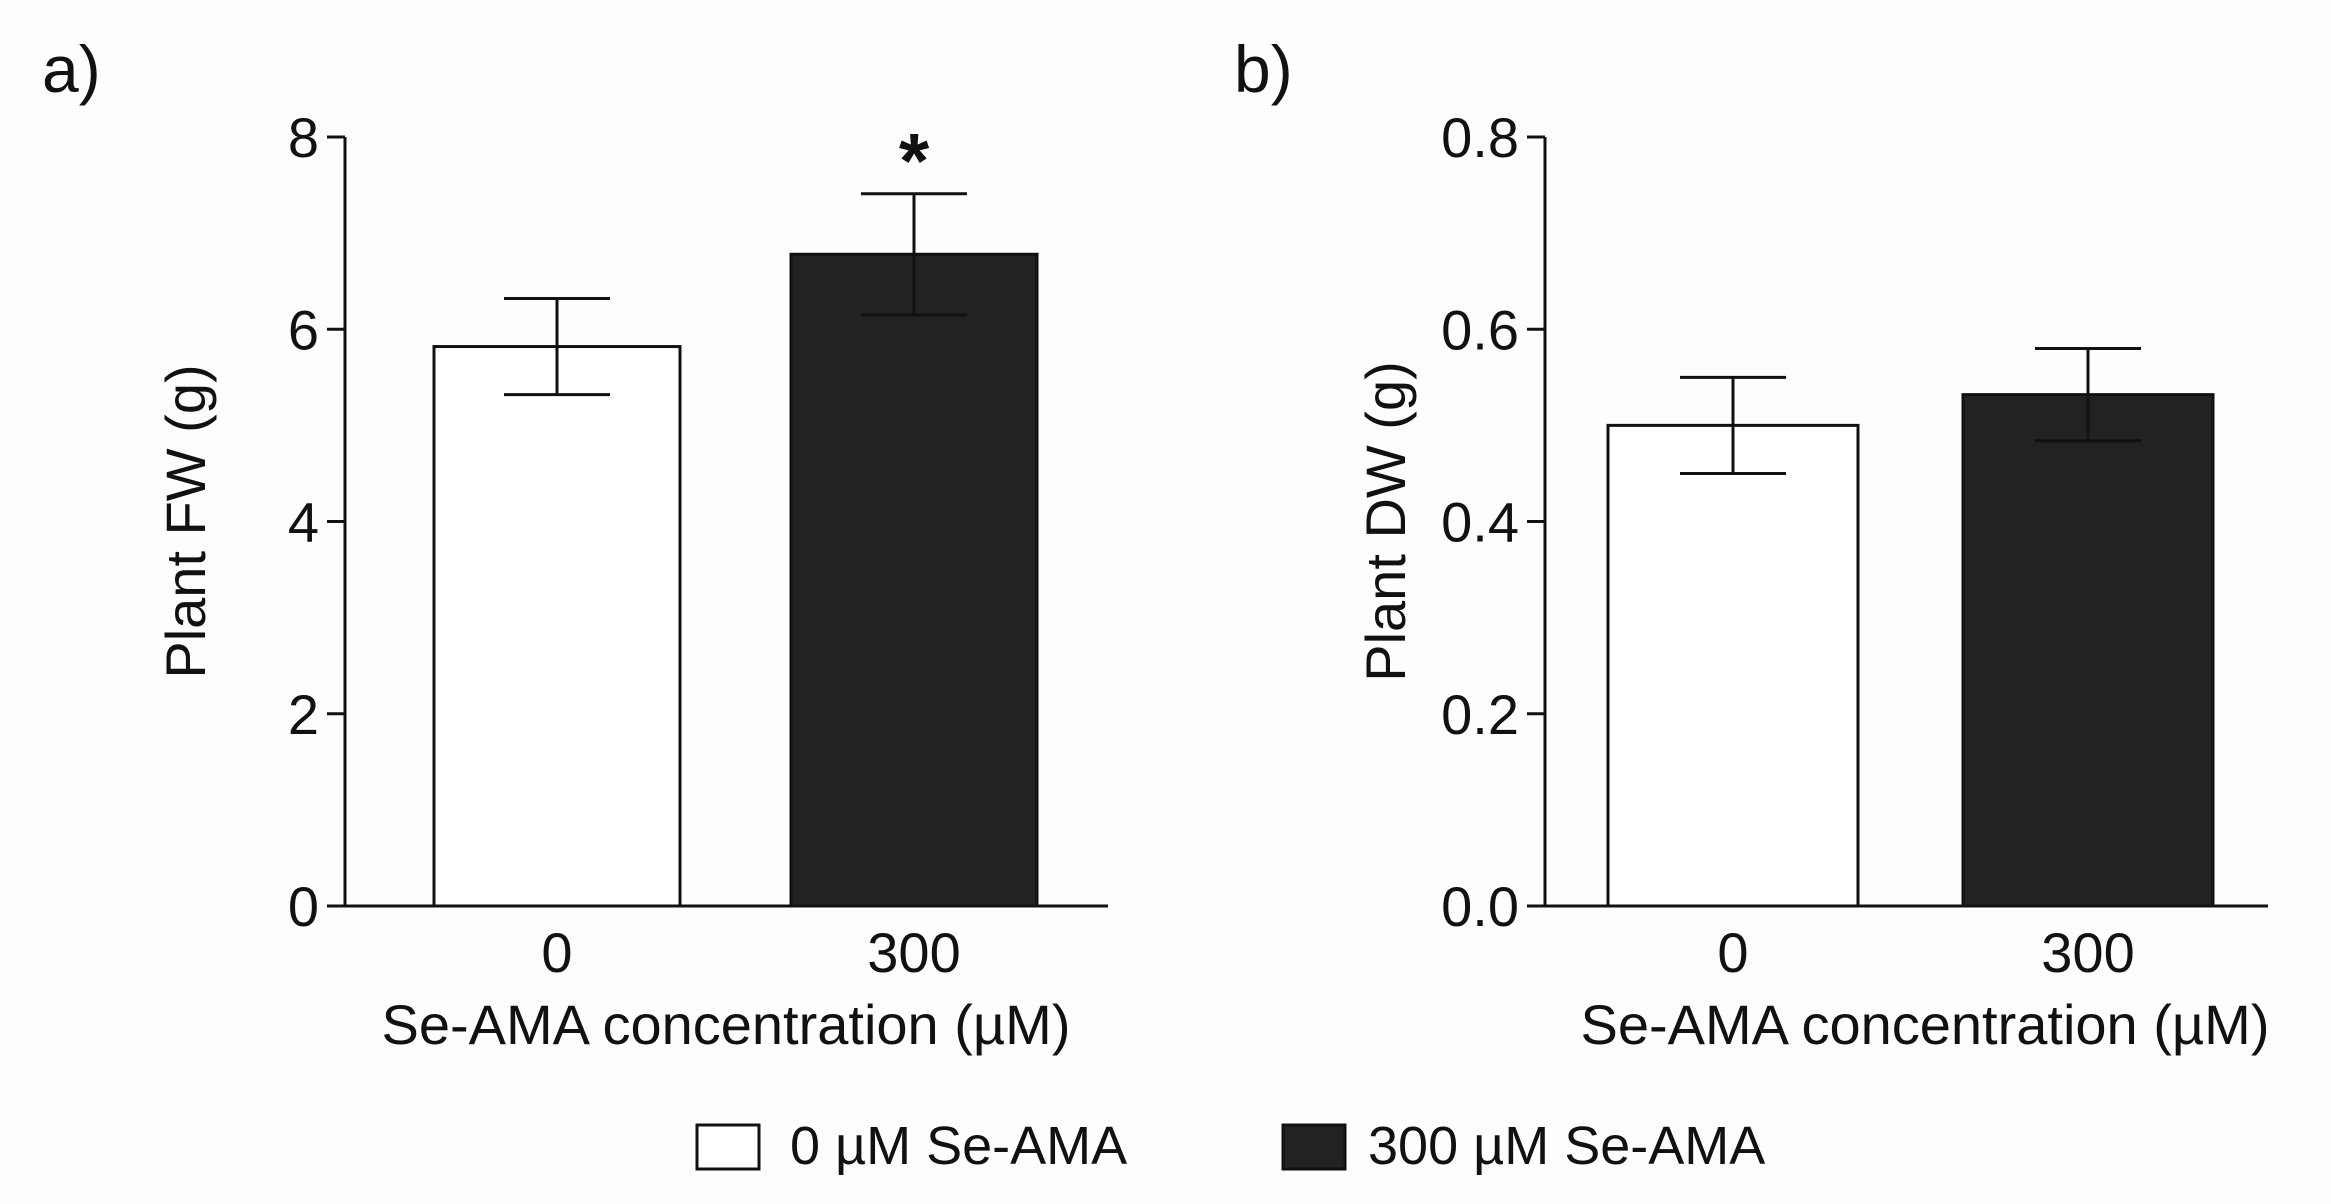  I want to click on panel-label: b), so click(1263, 69).